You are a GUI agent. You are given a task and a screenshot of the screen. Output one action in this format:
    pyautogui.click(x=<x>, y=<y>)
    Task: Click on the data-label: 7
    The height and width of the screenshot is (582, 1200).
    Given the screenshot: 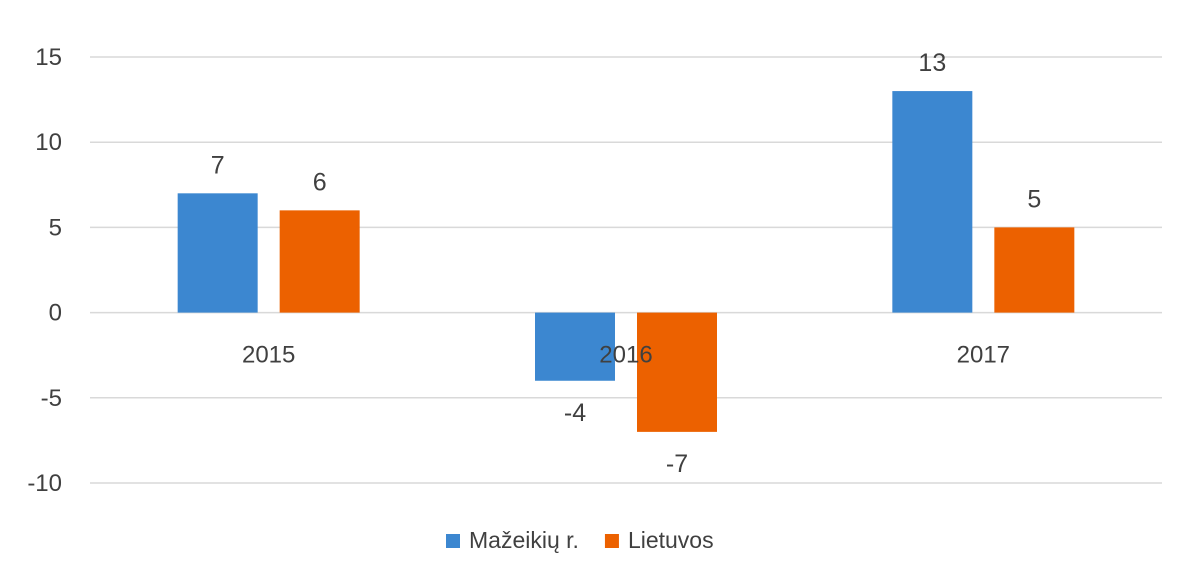 What is the action you would take?
    pyautogui.click(x=218, y=165)
    